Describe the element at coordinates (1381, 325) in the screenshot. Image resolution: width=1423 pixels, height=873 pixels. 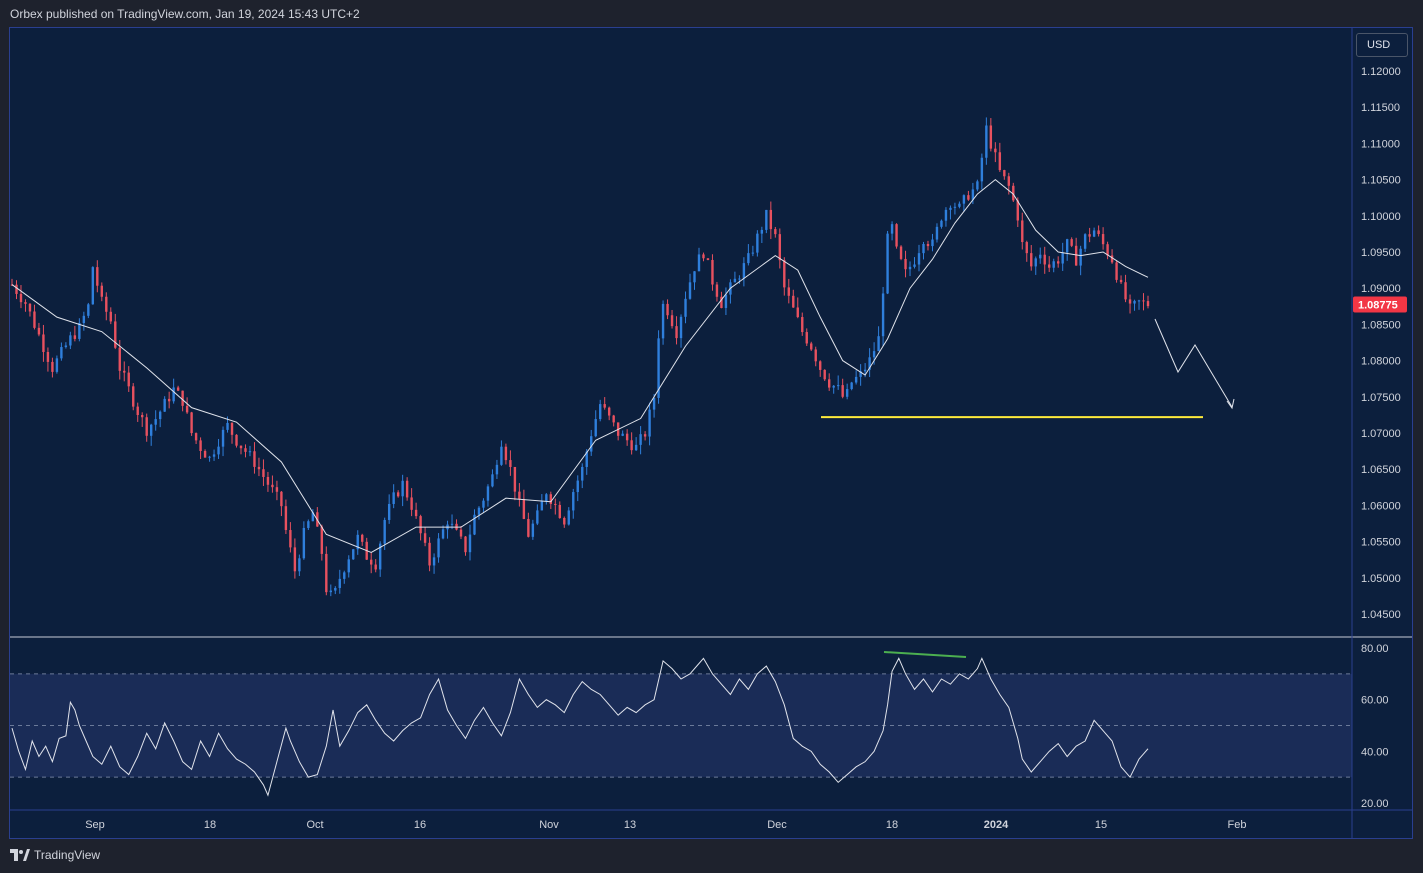
I see `price-tick-label: 1.08500` at that location.